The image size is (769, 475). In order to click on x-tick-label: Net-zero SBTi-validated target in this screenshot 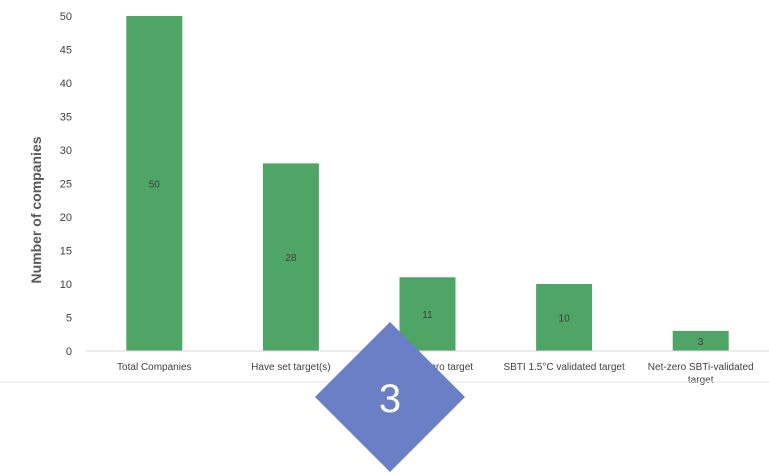, I will do `click(701, 374)`.